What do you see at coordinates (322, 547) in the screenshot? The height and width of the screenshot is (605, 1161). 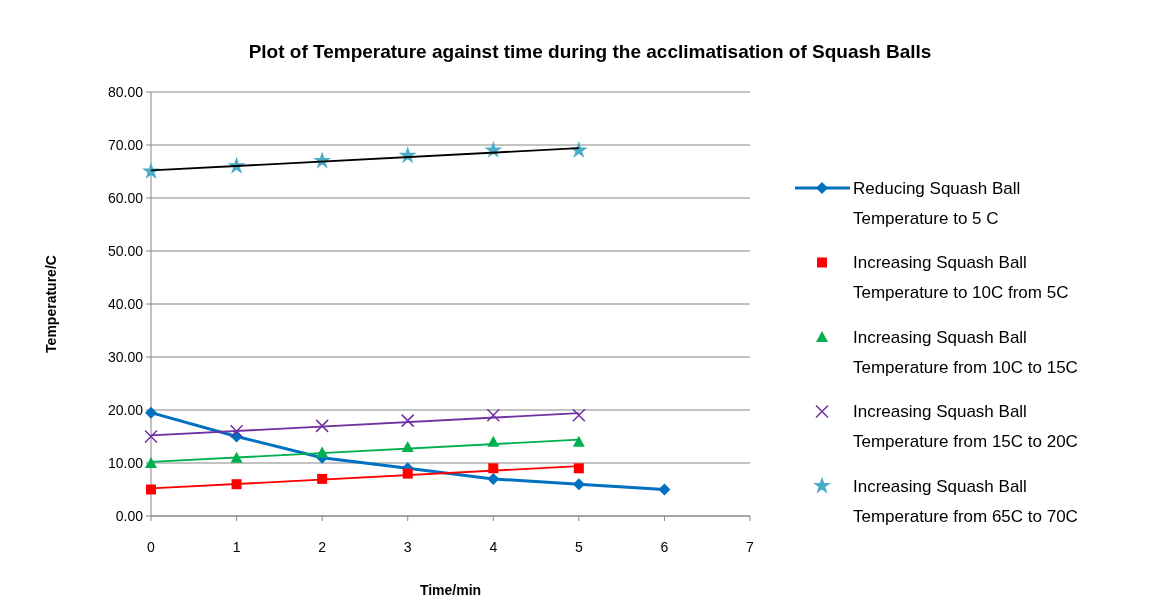 I see `x-tick-label: 2` at bounding box center [322, 547].